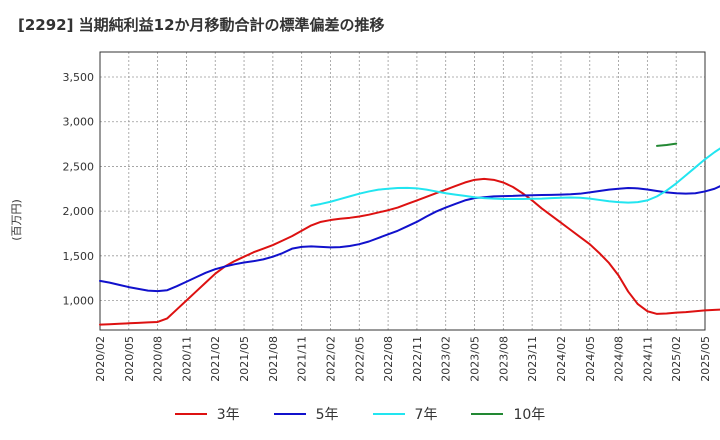 The image size is (720, 440). I want to click on legend-swatch-7y, so click(388, 414).